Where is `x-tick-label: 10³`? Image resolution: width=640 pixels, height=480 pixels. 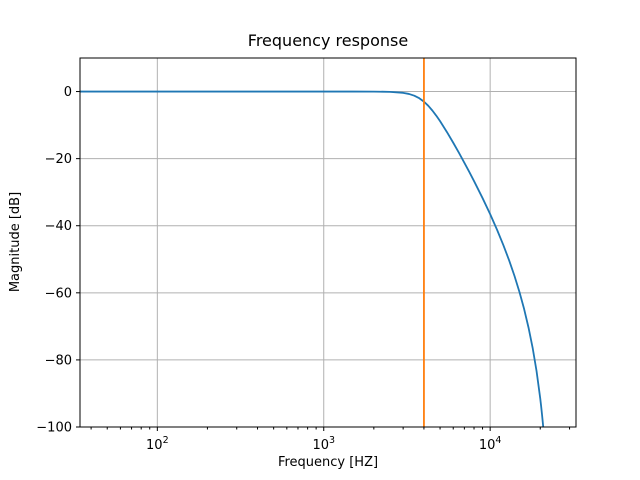
x-tick-label: 10³ is located at coordinates (323, 444).